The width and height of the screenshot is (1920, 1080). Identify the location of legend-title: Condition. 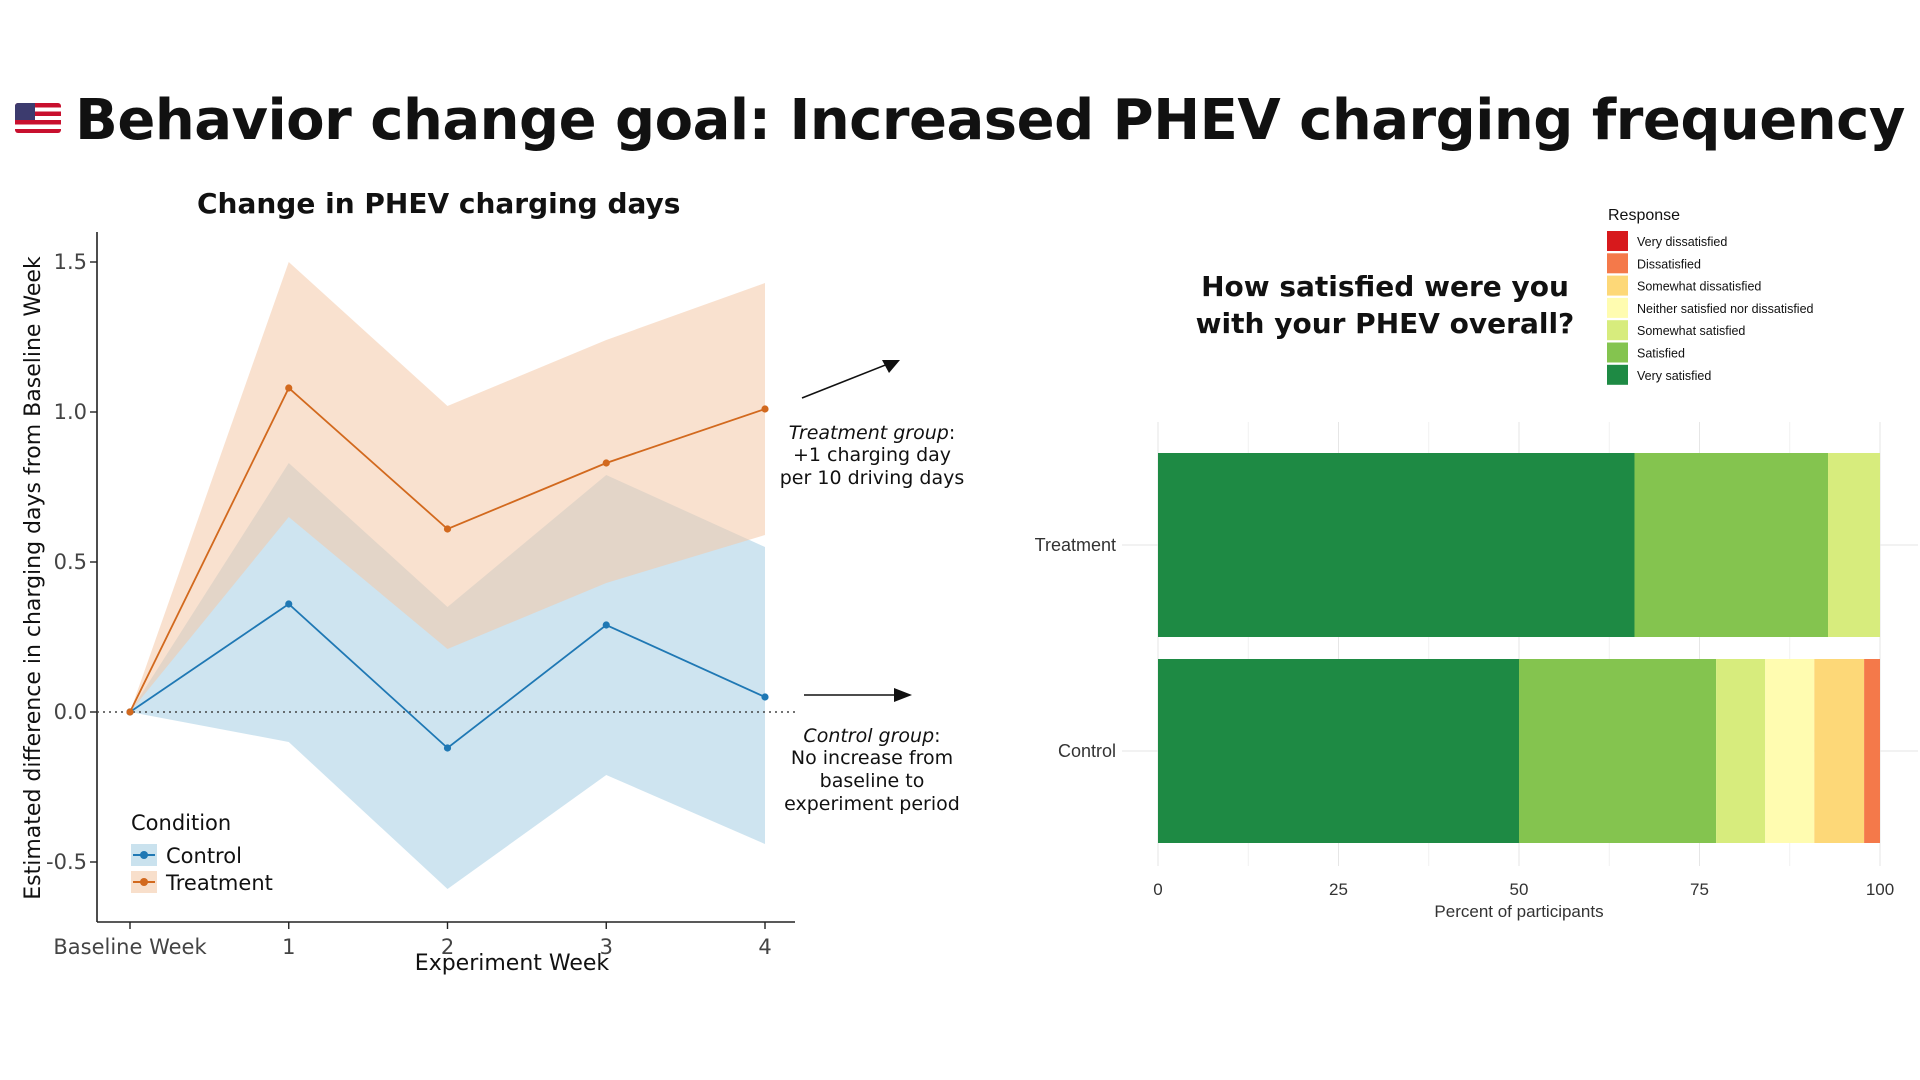
(181, 823).